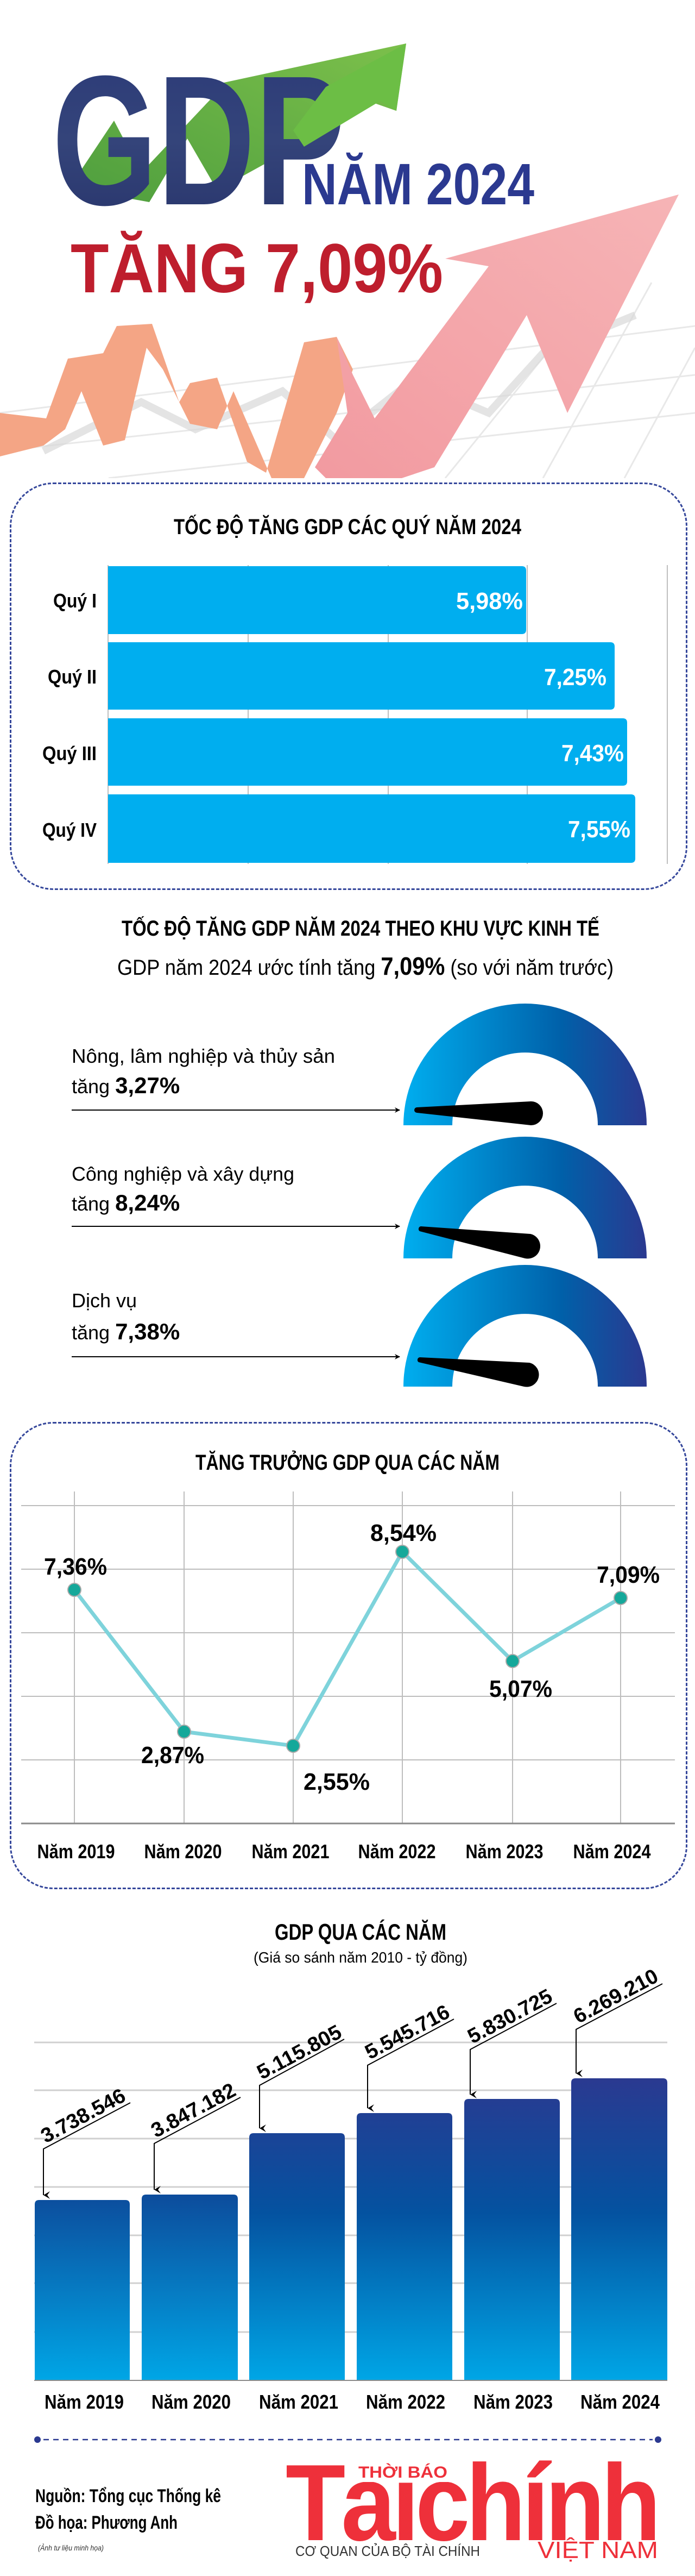 The width and height of the screenshot is (695, 2576). I want to click on gdp-value-label: 6.269.210, so click(616, 1996).